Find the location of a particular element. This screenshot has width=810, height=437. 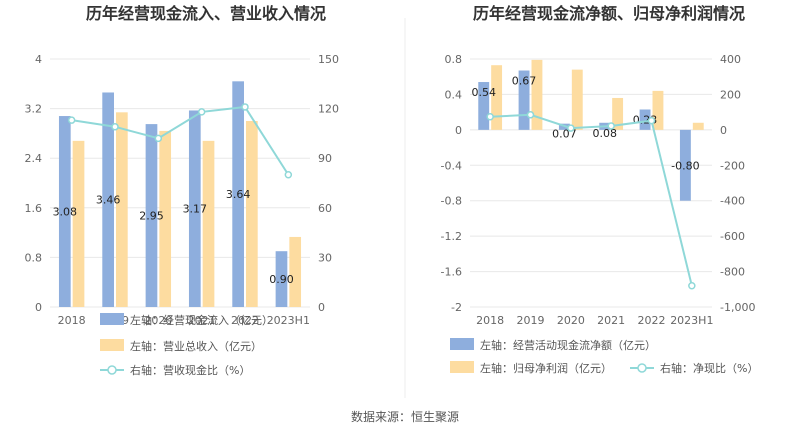

bar-value-label: 0.90 is located at coordinates (281, 279).